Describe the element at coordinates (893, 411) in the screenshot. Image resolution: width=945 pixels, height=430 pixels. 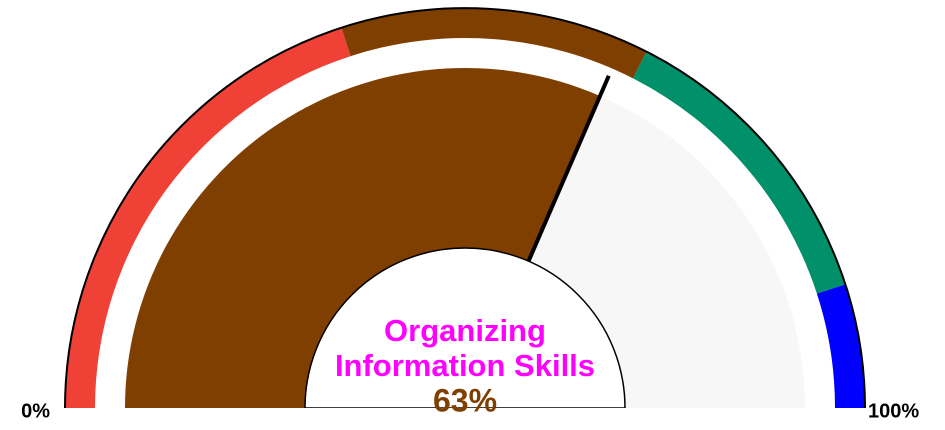
I see `tick-label: 100%` at that location.